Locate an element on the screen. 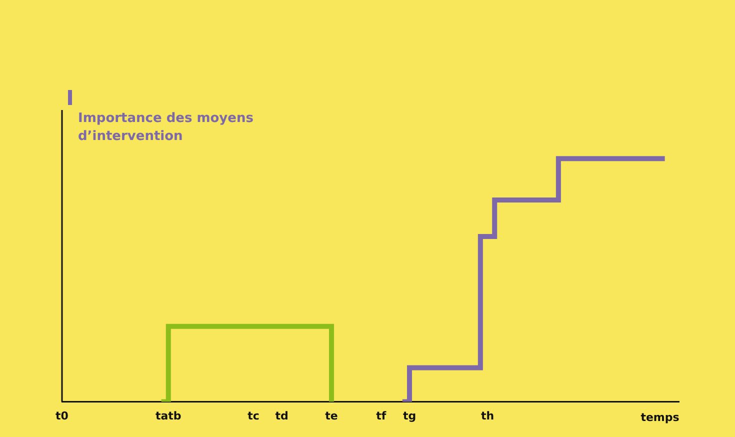 The width and height of the screenshot is (735, 437). x-tick-label: te is located at coordinates (331, 415).